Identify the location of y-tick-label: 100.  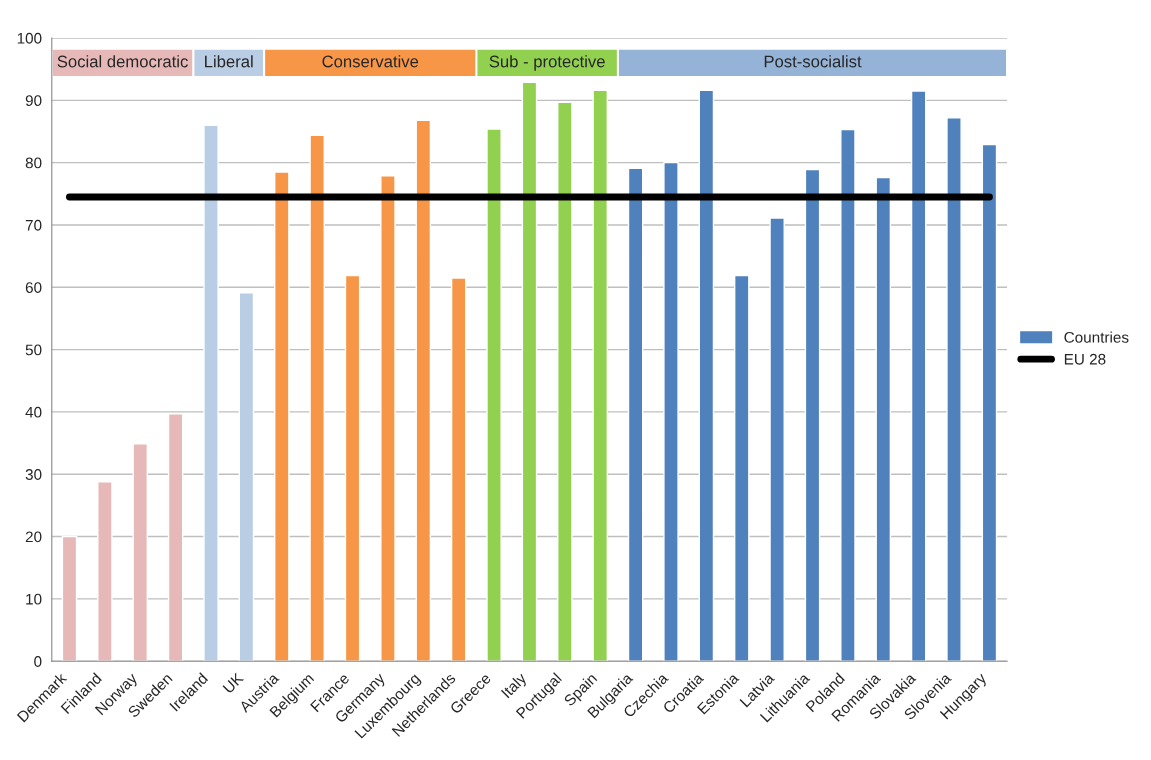
(29, 38).